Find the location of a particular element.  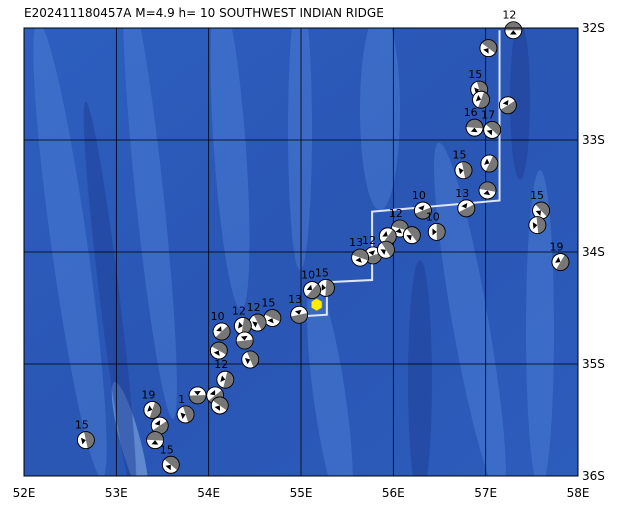

depth-label: 17 is located at coordinates (488, 114).